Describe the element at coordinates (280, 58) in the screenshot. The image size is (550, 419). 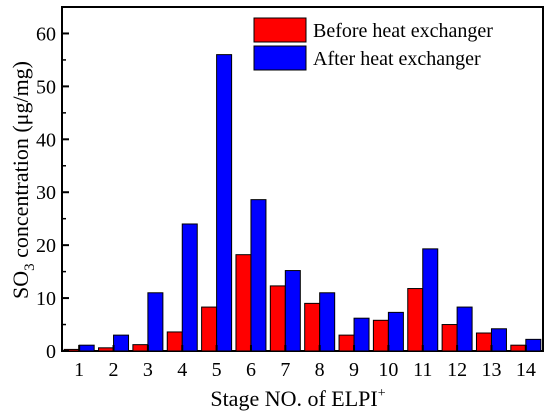
I see `legend-swatch-after` at that location.